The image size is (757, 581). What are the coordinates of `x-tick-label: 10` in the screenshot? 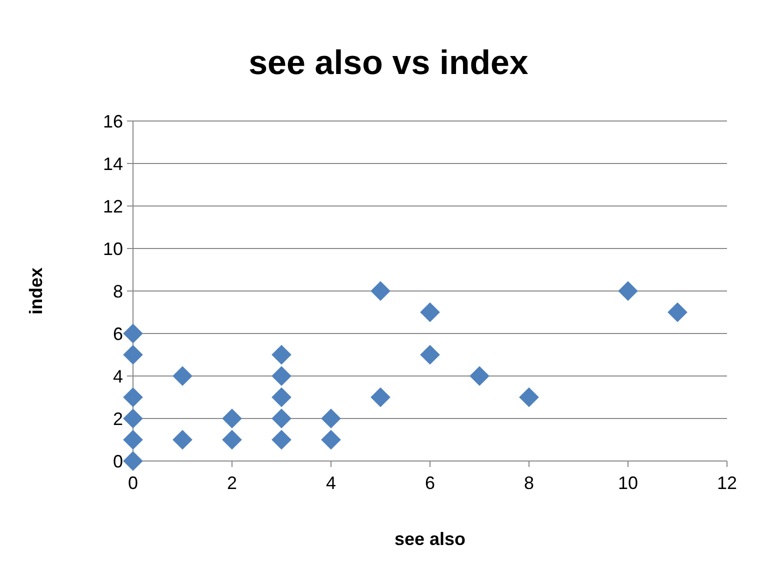 It's located at (628, 483).